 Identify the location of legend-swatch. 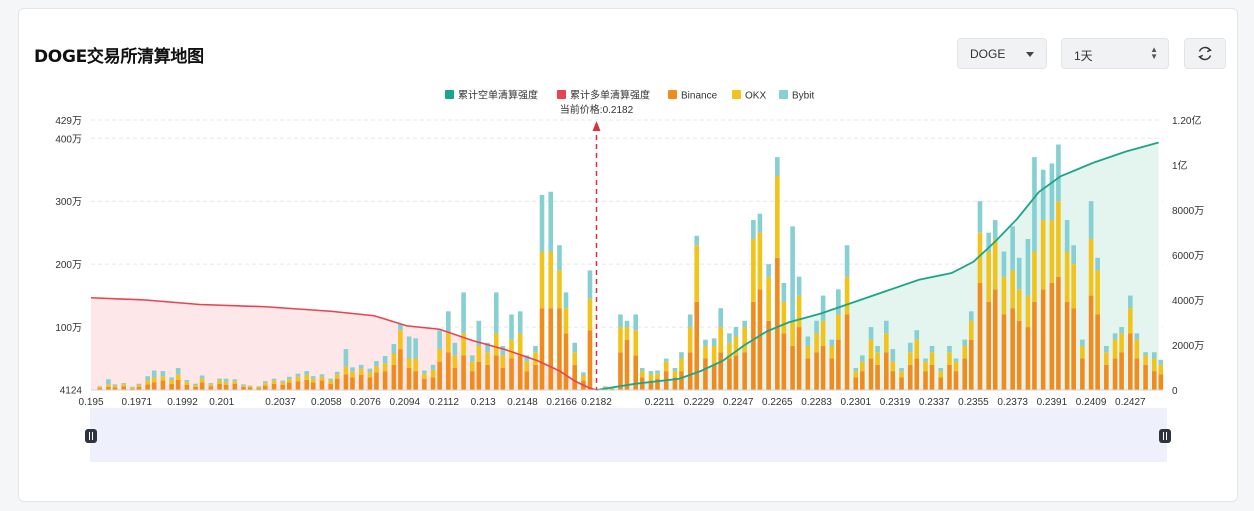
(783, 94).